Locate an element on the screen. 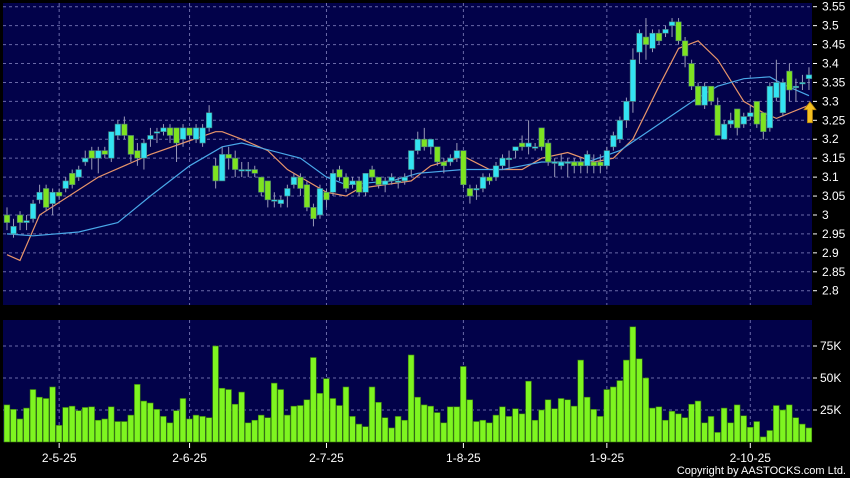 The width and height of the screenshot is (850, 478). price-tick-label: 3.55 is located at coordinates (834, 7).